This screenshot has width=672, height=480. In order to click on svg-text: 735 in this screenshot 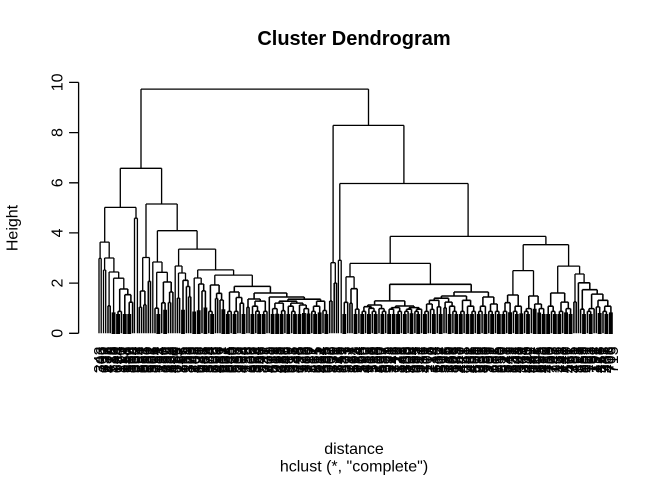, I will do `click(499, 359)`.